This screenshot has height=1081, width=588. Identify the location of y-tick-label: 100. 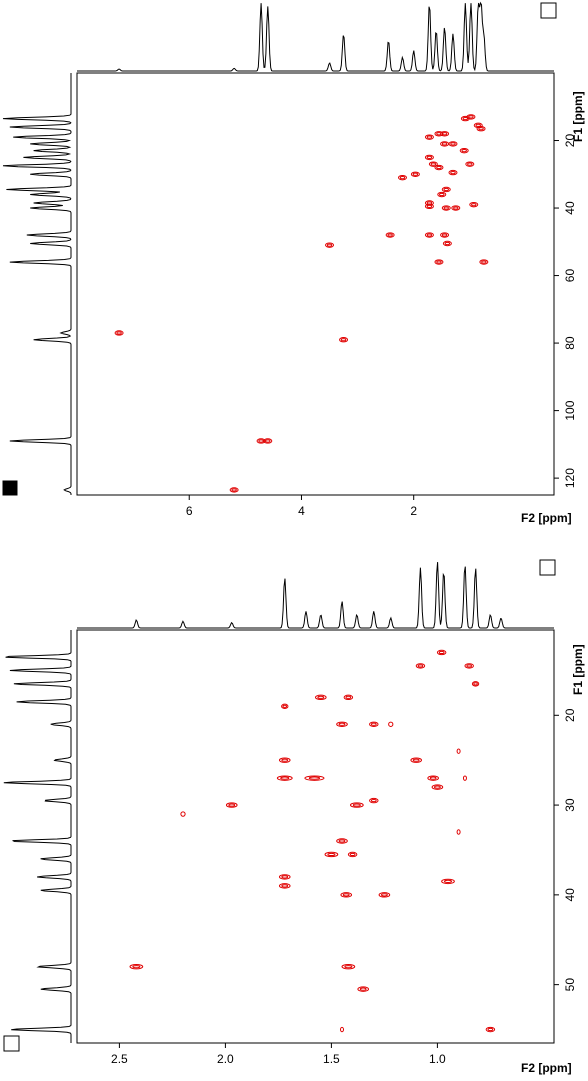
(570, 410).